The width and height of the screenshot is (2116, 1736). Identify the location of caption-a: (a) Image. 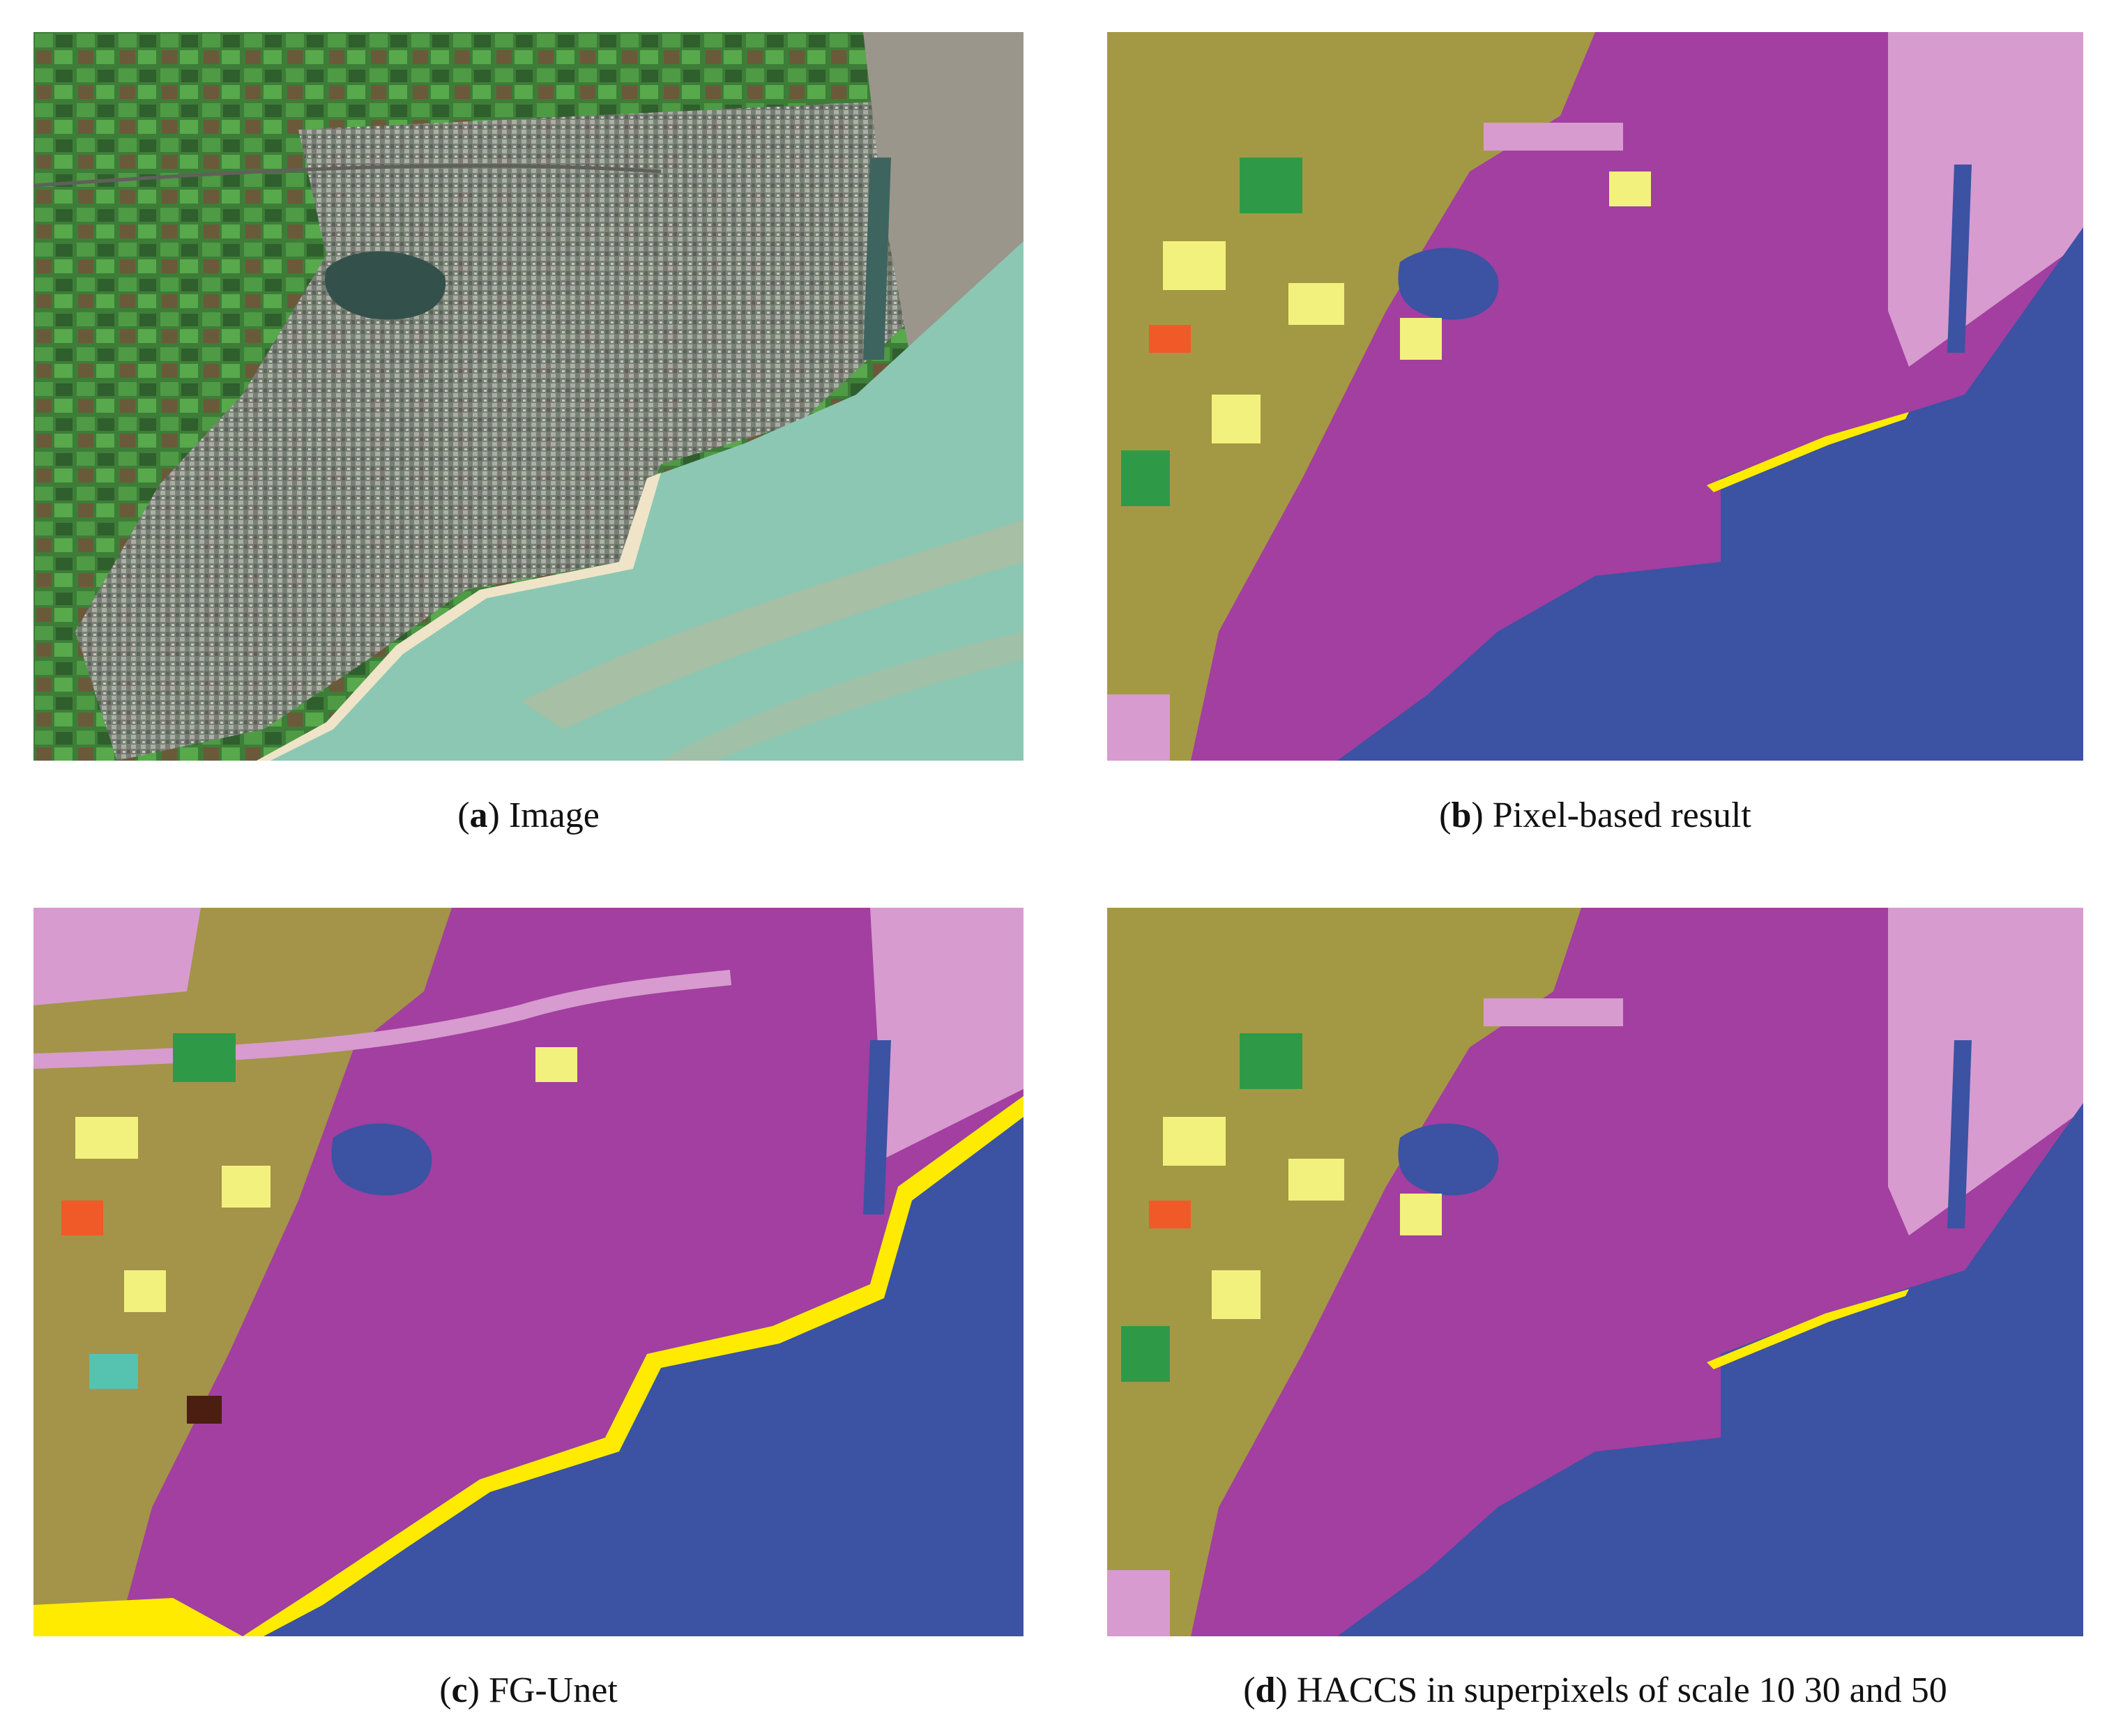
(528, 815).